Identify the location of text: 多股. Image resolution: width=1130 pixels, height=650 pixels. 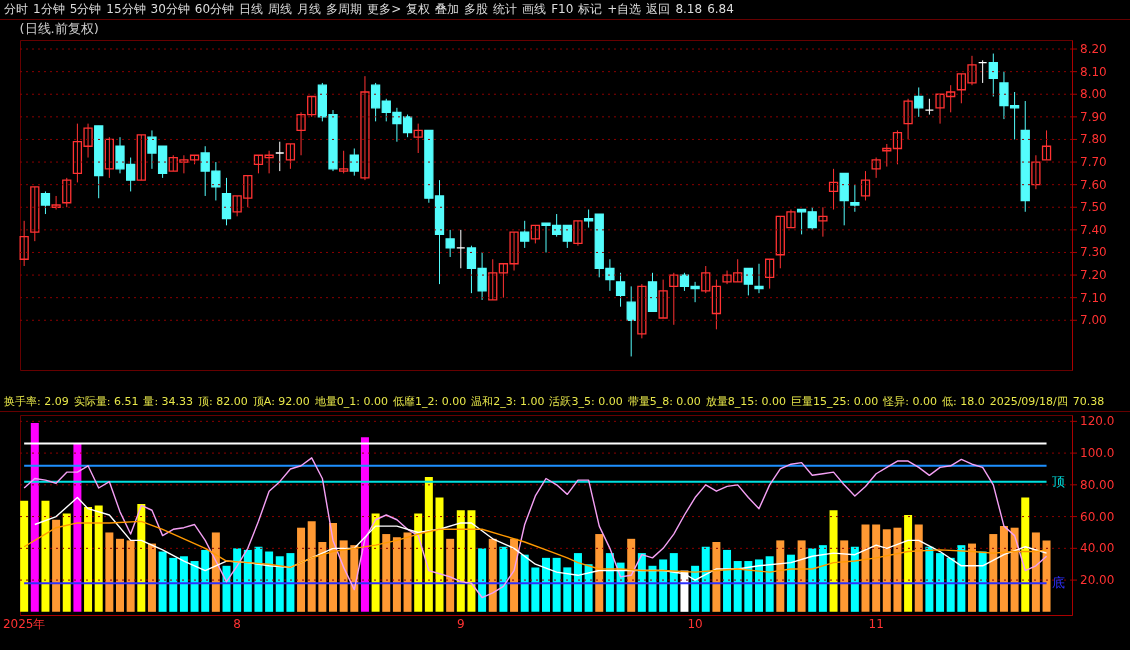
(476, 9).